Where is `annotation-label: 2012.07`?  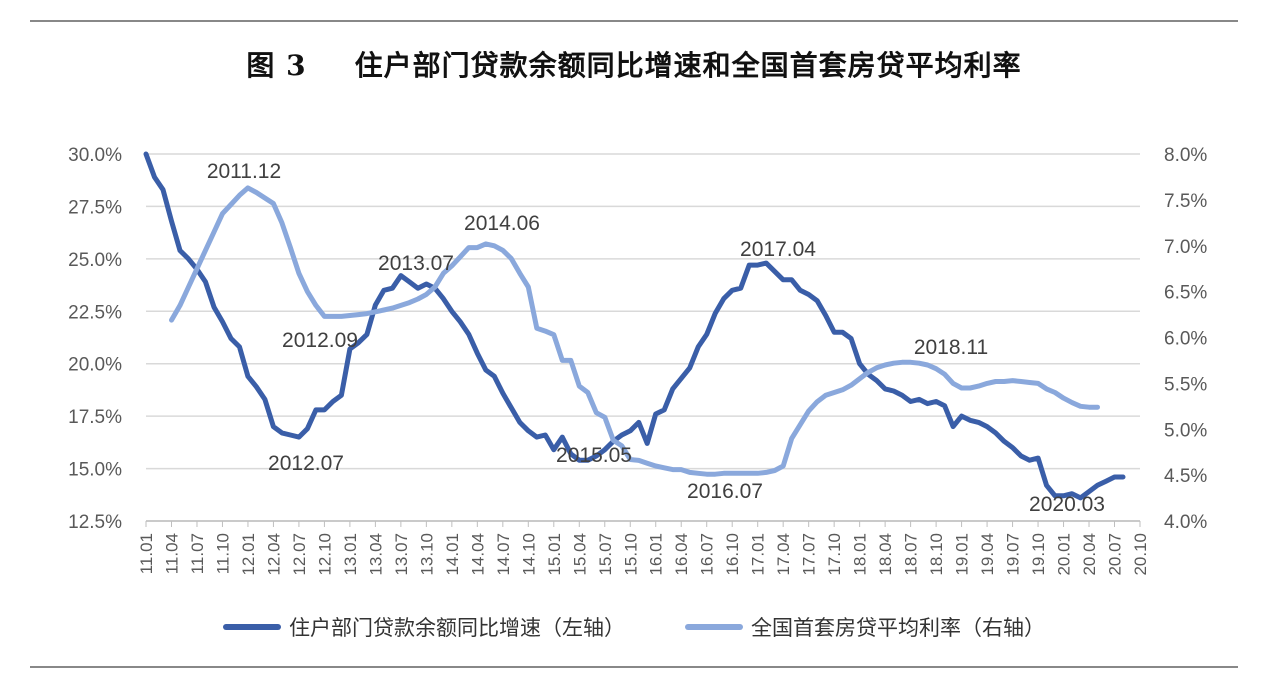
annotation-label: 2012.07 is located at coordinates (306, 463).